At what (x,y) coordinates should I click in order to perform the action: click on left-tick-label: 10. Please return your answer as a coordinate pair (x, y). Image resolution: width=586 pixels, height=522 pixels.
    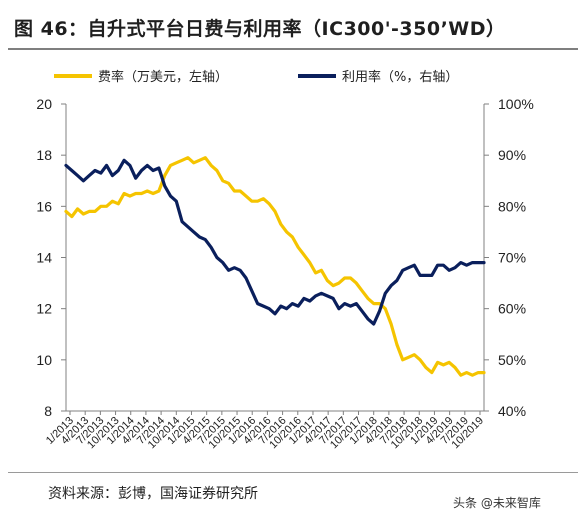
    Looking at the image, I should click on (44, 360).